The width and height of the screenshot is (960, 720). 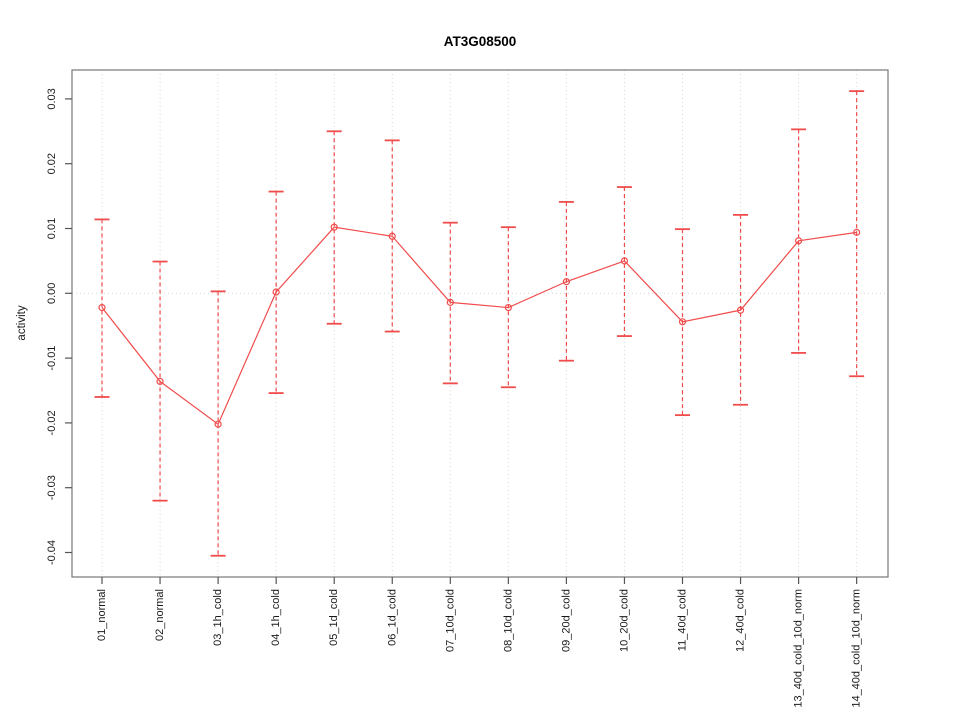 I want to click on x-tick-label: 10_20d_cold, so click(x=624, y=620).